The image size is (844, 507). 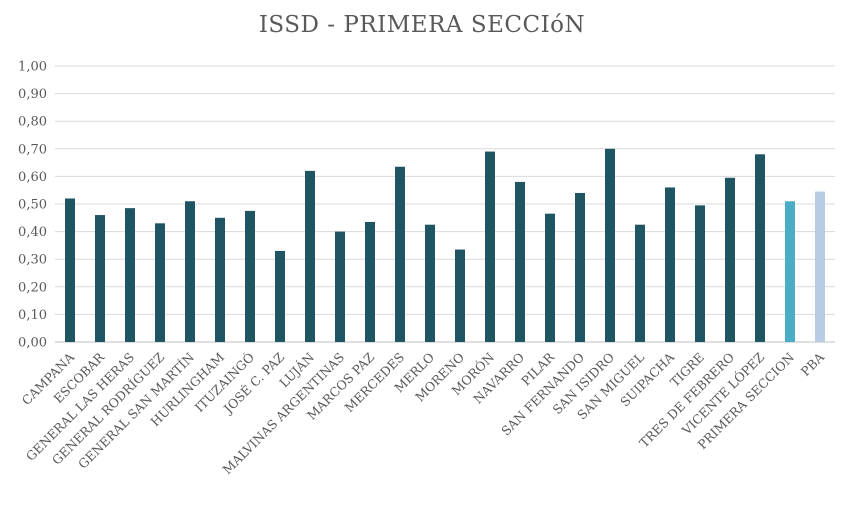 What do you see at coordinates (32, 122) in the screenshot?
I see `y-tick-label: 0,80` at bounding box center [32, 122].